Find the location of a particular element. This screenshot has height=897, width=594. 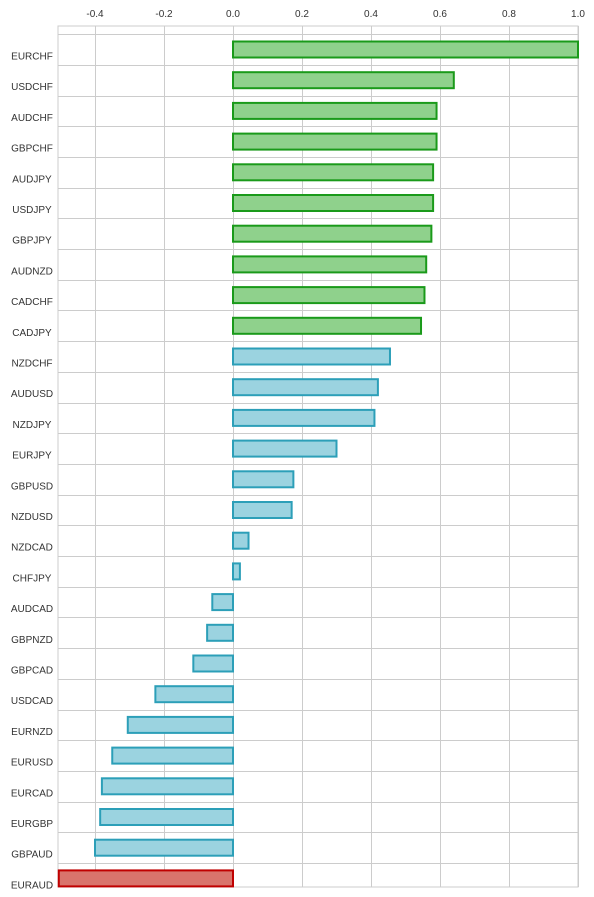

x-tick-label: 0.8 is located at coordinates (509, 14).